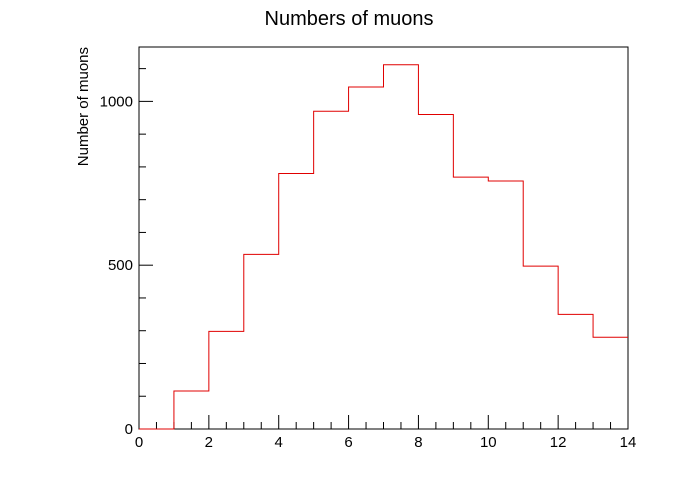  I want to click on x-tick-label: 2, so click(209, 442).